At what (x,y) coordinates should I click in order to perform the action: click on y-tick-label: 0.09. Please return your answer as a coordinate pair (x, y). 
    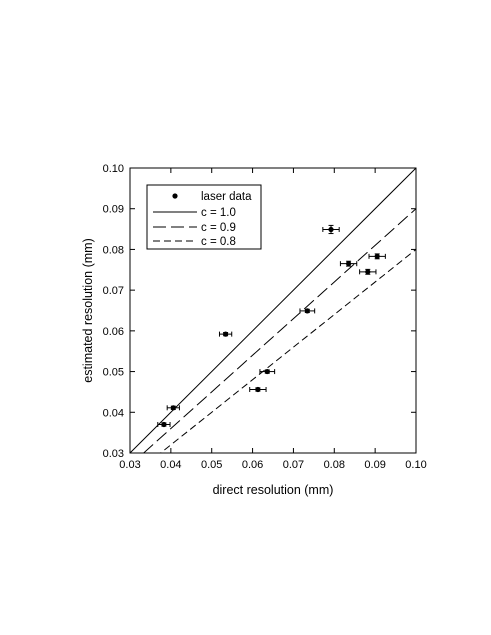
    Looking at the image, I should click on (113, 210).